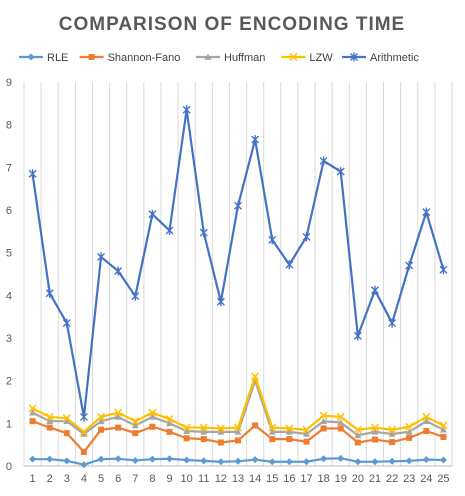  Describe the element at coordinates (9, 424) in the screenshot. I see `y-tick-label: 1` at that location.